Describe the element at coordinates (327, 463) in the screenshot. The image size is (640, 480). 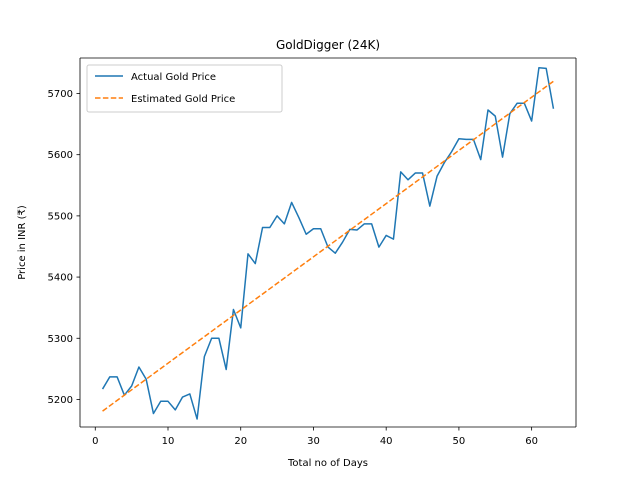
I see `x-axis-label: Total no of Days` at that location.